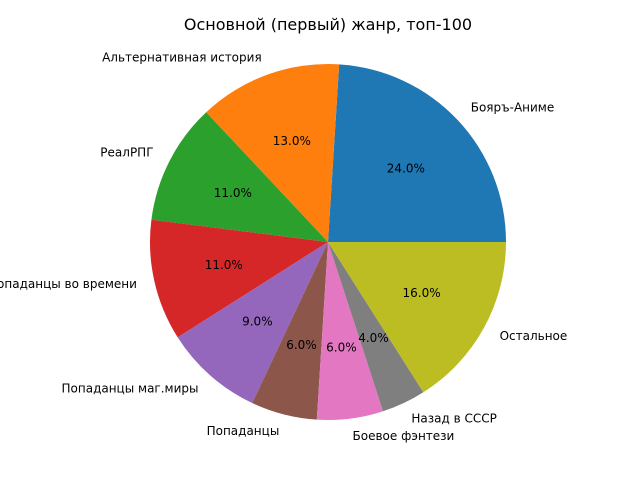 The width and height of the screenshot is (640, 480). What do you see at coordinates (328, 24) in the screenshot?
I see `chart-title: Основной (первый) жанр, топ-100` at bounding box center [328, 24].